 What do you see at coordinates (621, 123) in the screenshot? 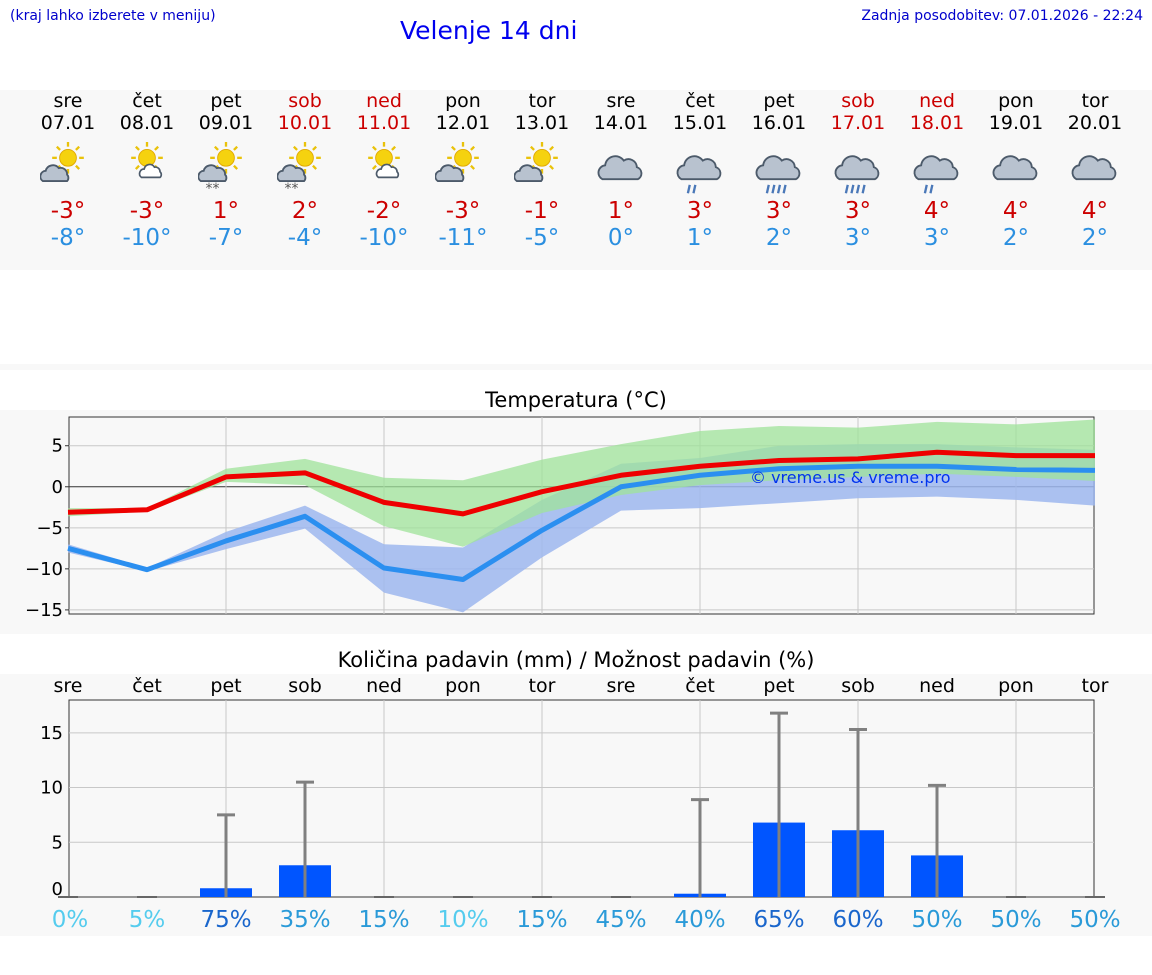
I see `day-date: 14.01` at bounding box center [621, 123].